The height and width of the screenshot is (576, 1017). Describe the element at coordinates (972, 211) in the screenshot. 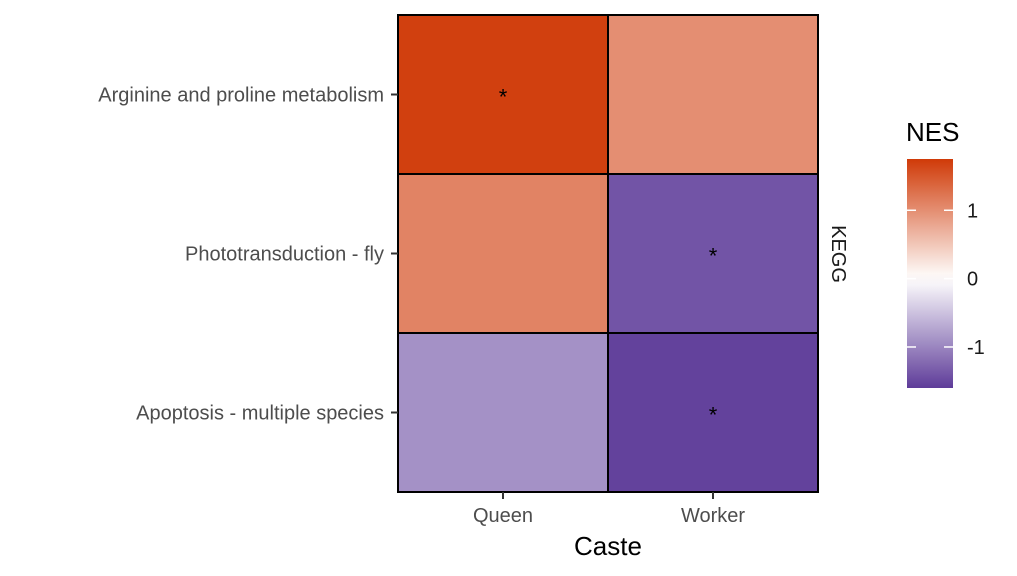

I see `legend-tick-label: 1` at that location.